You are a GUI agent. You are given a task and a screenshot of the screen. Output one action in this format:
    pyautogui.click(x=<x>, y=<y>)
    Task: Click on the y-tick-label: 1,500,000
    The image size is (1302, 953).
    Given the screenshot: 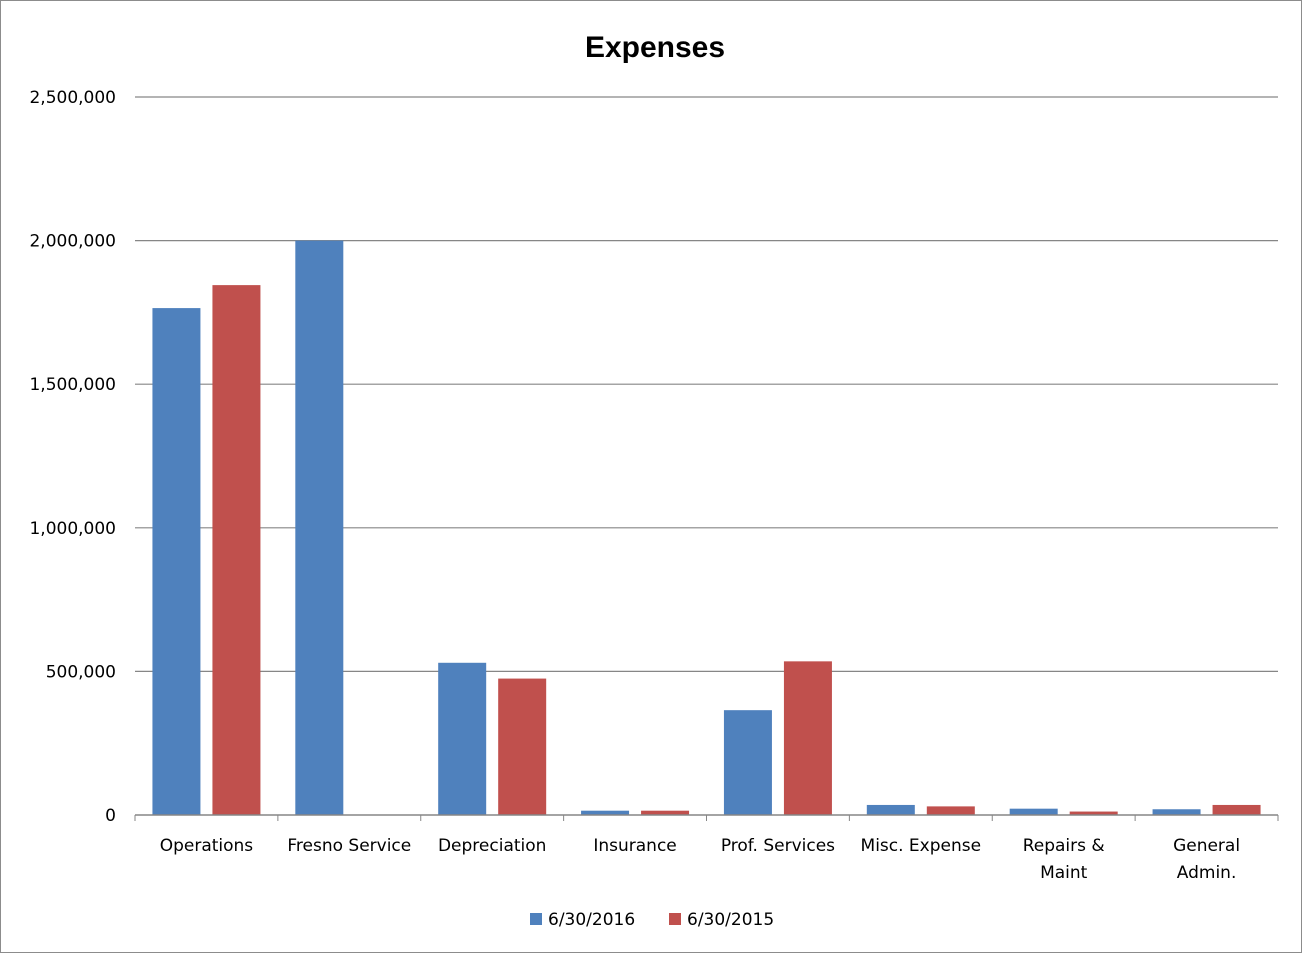 What is the action you would take?
    pyautogui.click(x=72, y=385)
    